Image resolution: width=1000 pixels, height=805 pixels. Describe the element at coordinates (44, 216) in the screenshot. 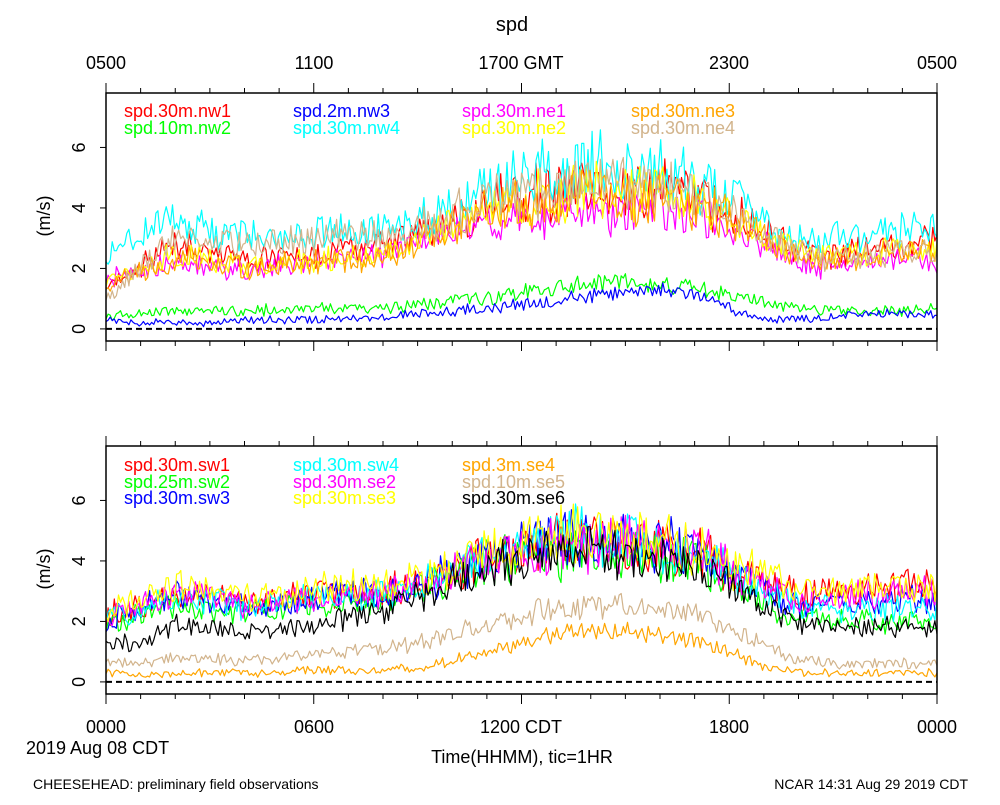

I see `top-panel-ylabel: (m/s)` at that location.